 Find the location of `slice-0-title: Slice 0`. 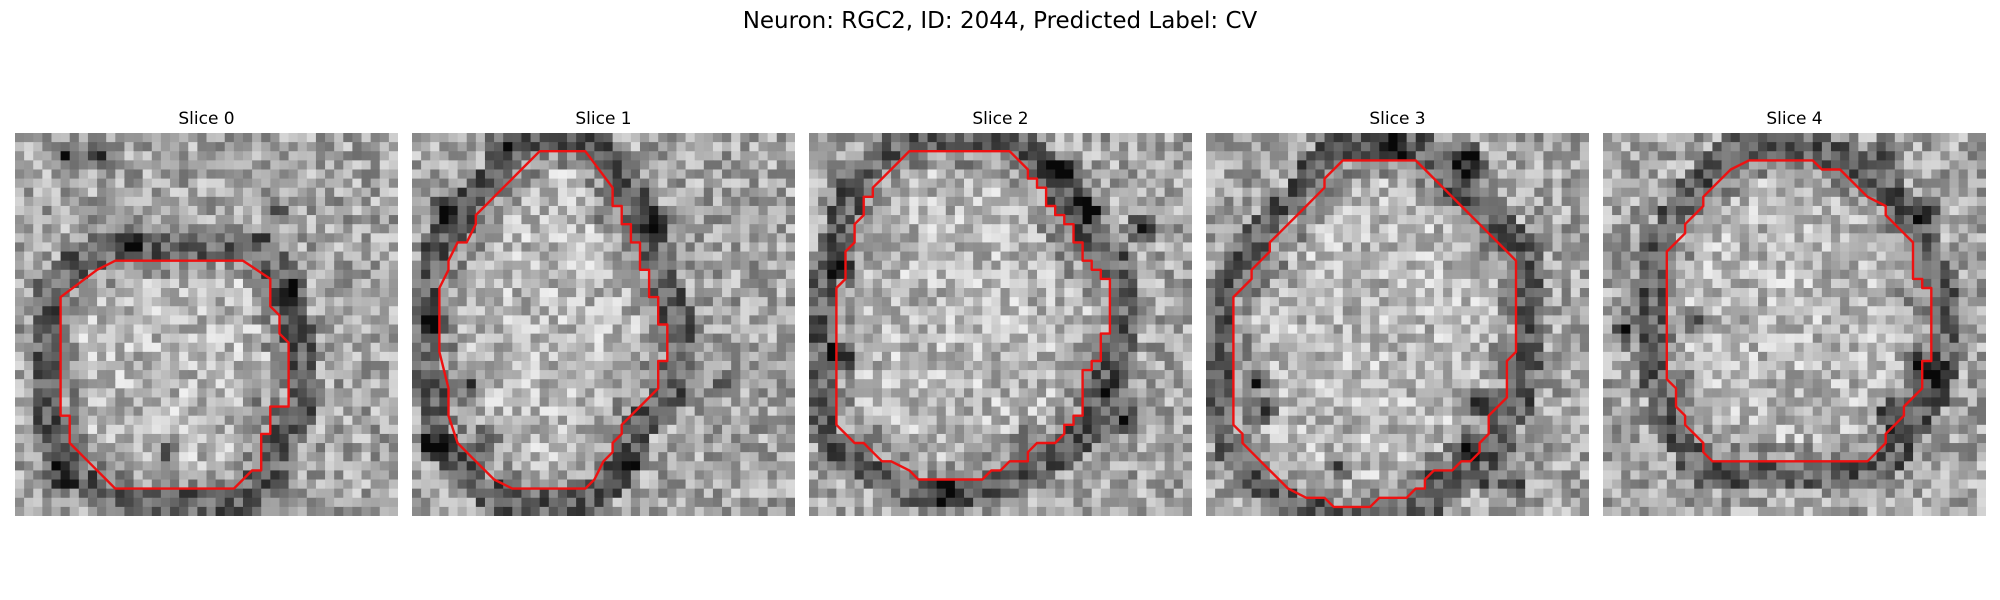

slice-0-title: Slice 0 is located at coordinates (206, 119).